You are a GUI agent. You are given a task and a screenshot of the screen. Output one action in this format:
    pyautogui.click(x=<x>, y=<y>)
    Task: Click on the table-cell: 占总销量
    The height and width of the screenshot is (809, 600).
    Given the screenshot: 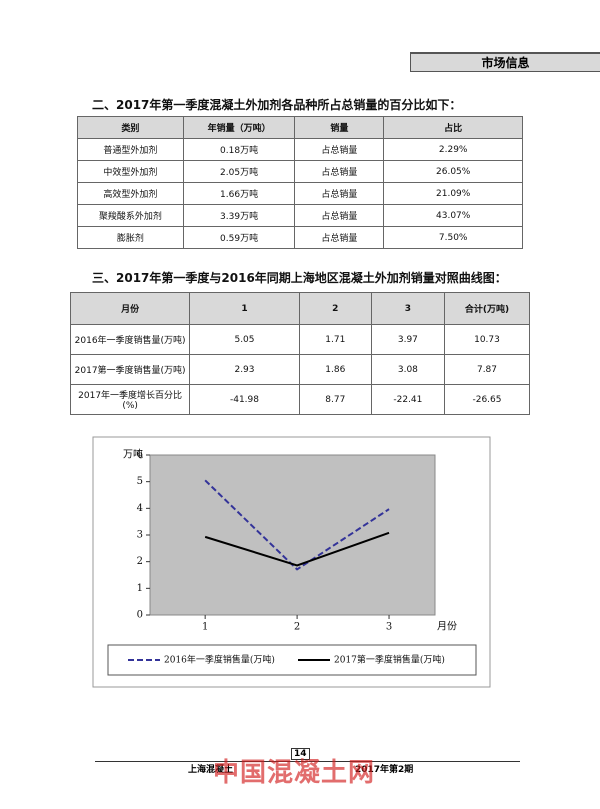 What is the action you would take?
    pyautogui.click(x=339, y=237)
    